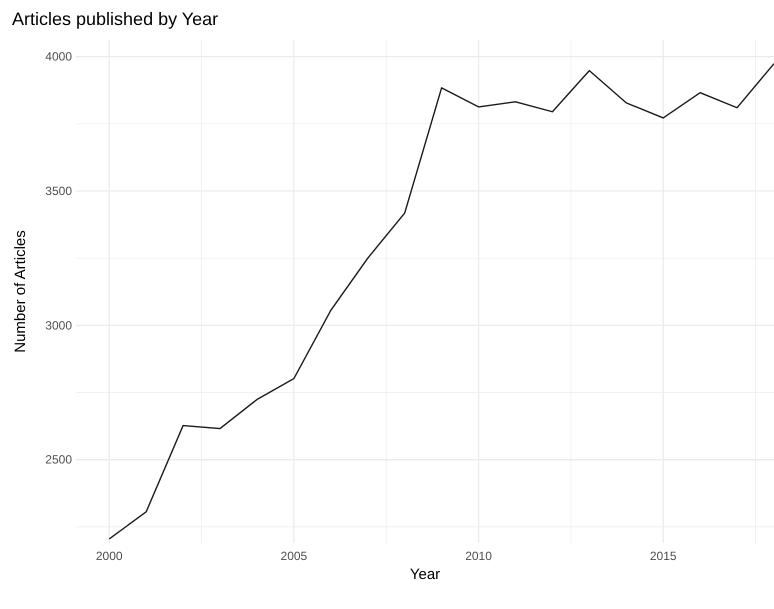 The width and height of the screenshot is (774, 609). What do you see at coordinates (109, 556) in the screenshot?
I see `x-tick-label: 2000` at bounding box center [109, 556].